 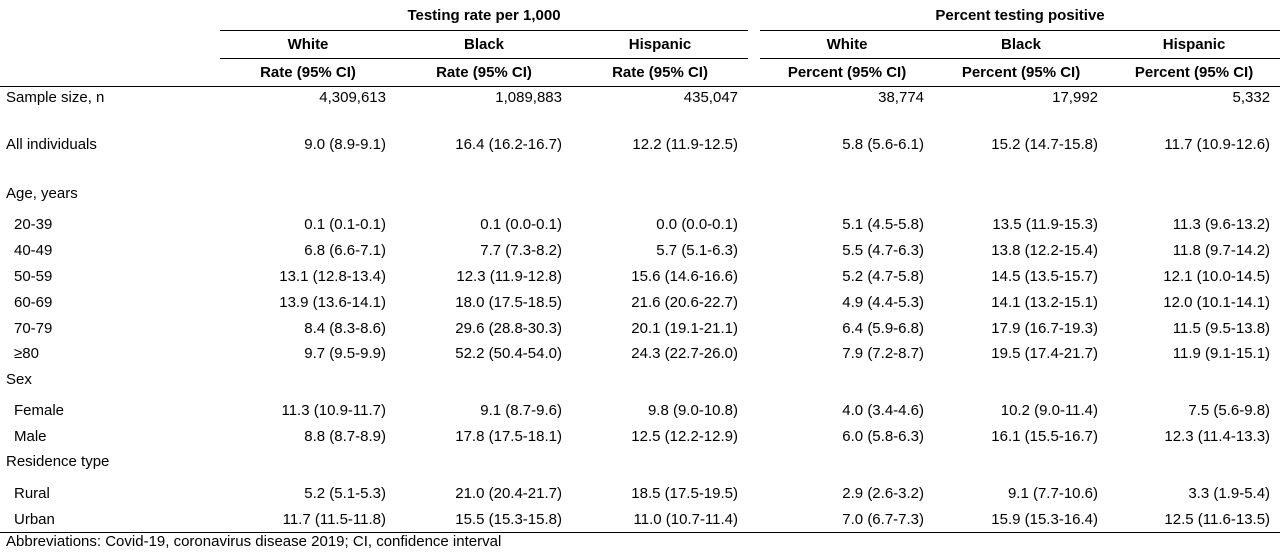 I want to click on row-label: Male, so click(x=30, y=436).